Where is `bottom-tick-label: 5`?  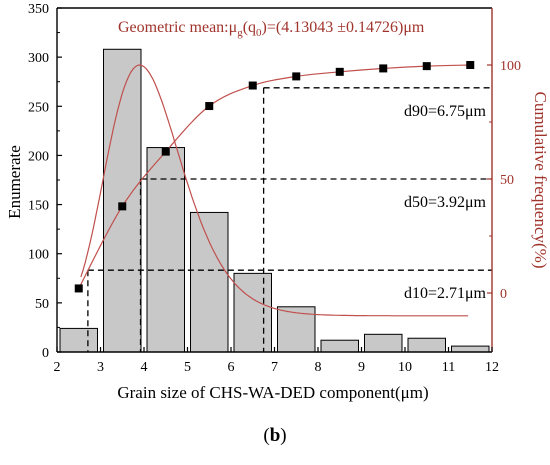
bottom-tick-label: 5 is located at coordinates (187, 367).